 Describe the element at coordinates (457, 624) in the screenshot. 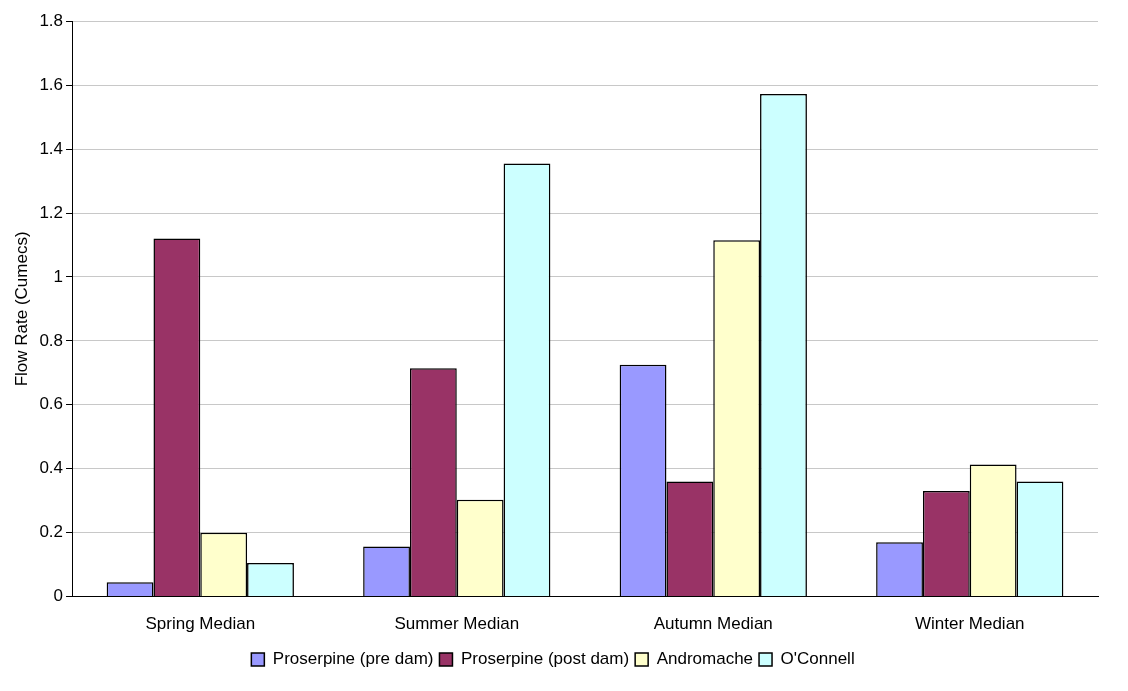

I see `x-tick-label: Summer Median` at that location.